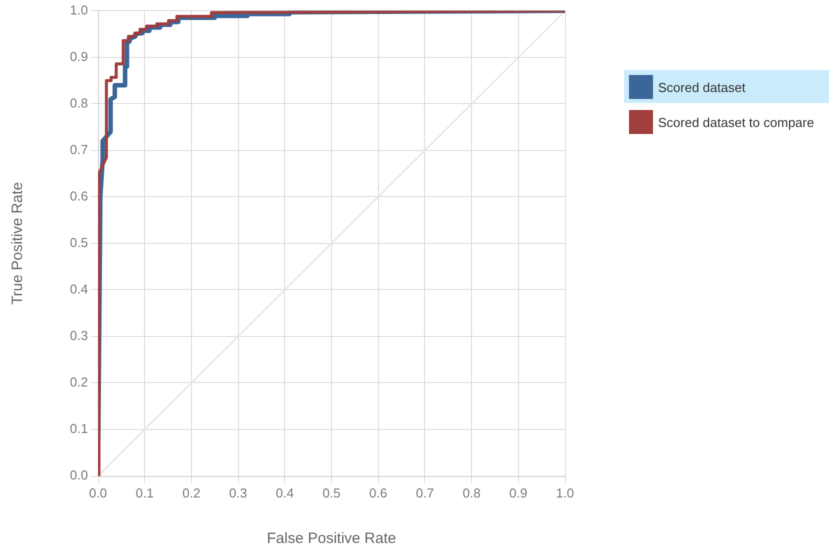  Describe the element at coordinates (79, 475) in the screenshot. I see `y-tick-label: 0.0` at that location.